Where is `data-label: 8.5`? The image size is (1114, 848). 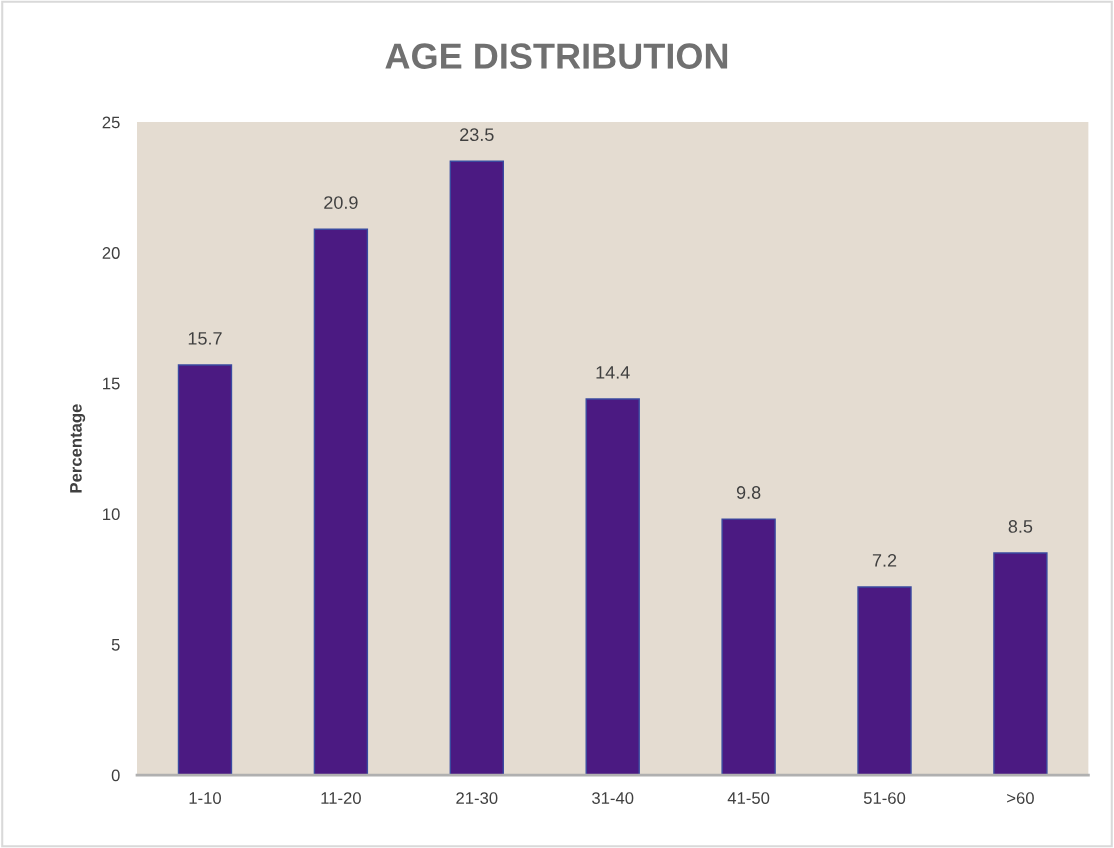
data-label: 8.5 is located at coordinates (1020, 526).